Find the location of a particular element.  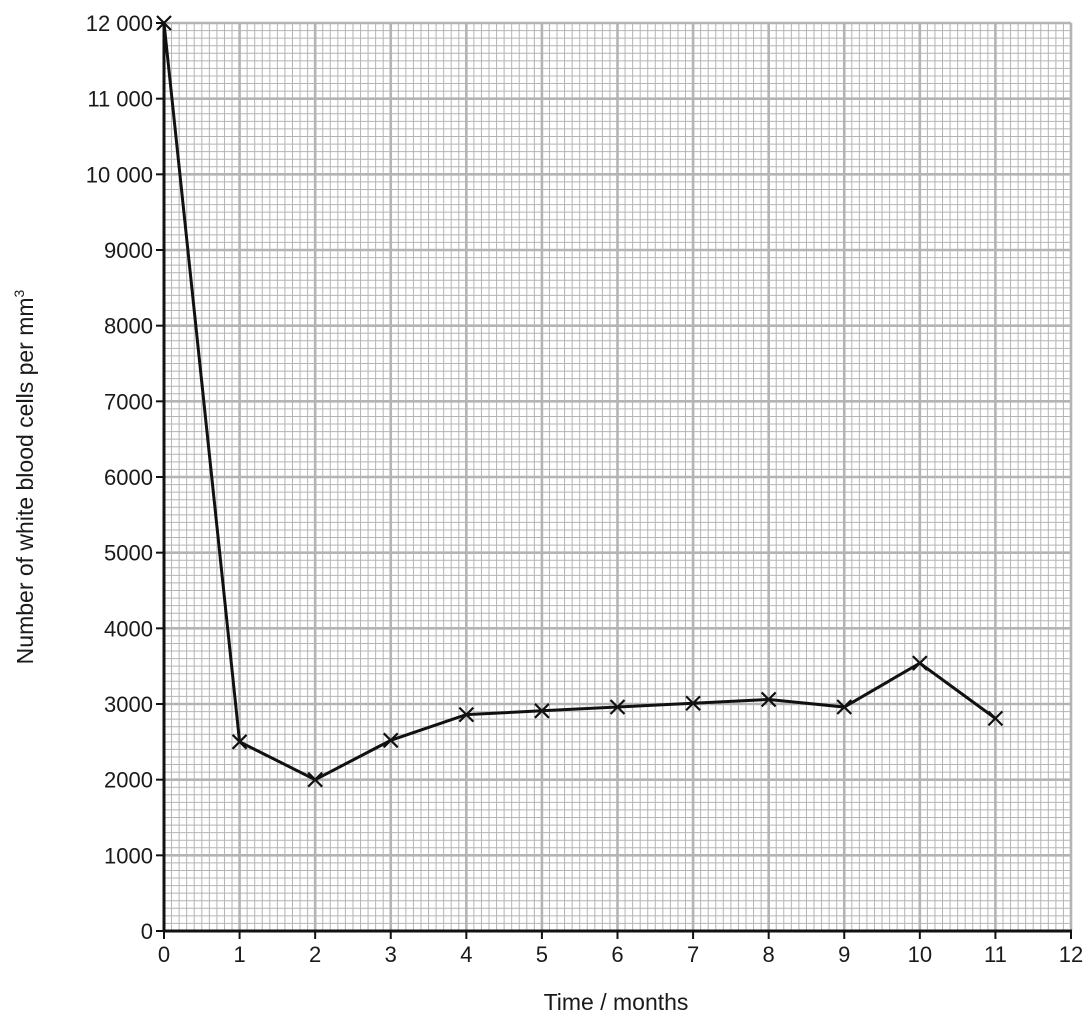

x-tick-label: 12 is located at coordinates (1071, 954).